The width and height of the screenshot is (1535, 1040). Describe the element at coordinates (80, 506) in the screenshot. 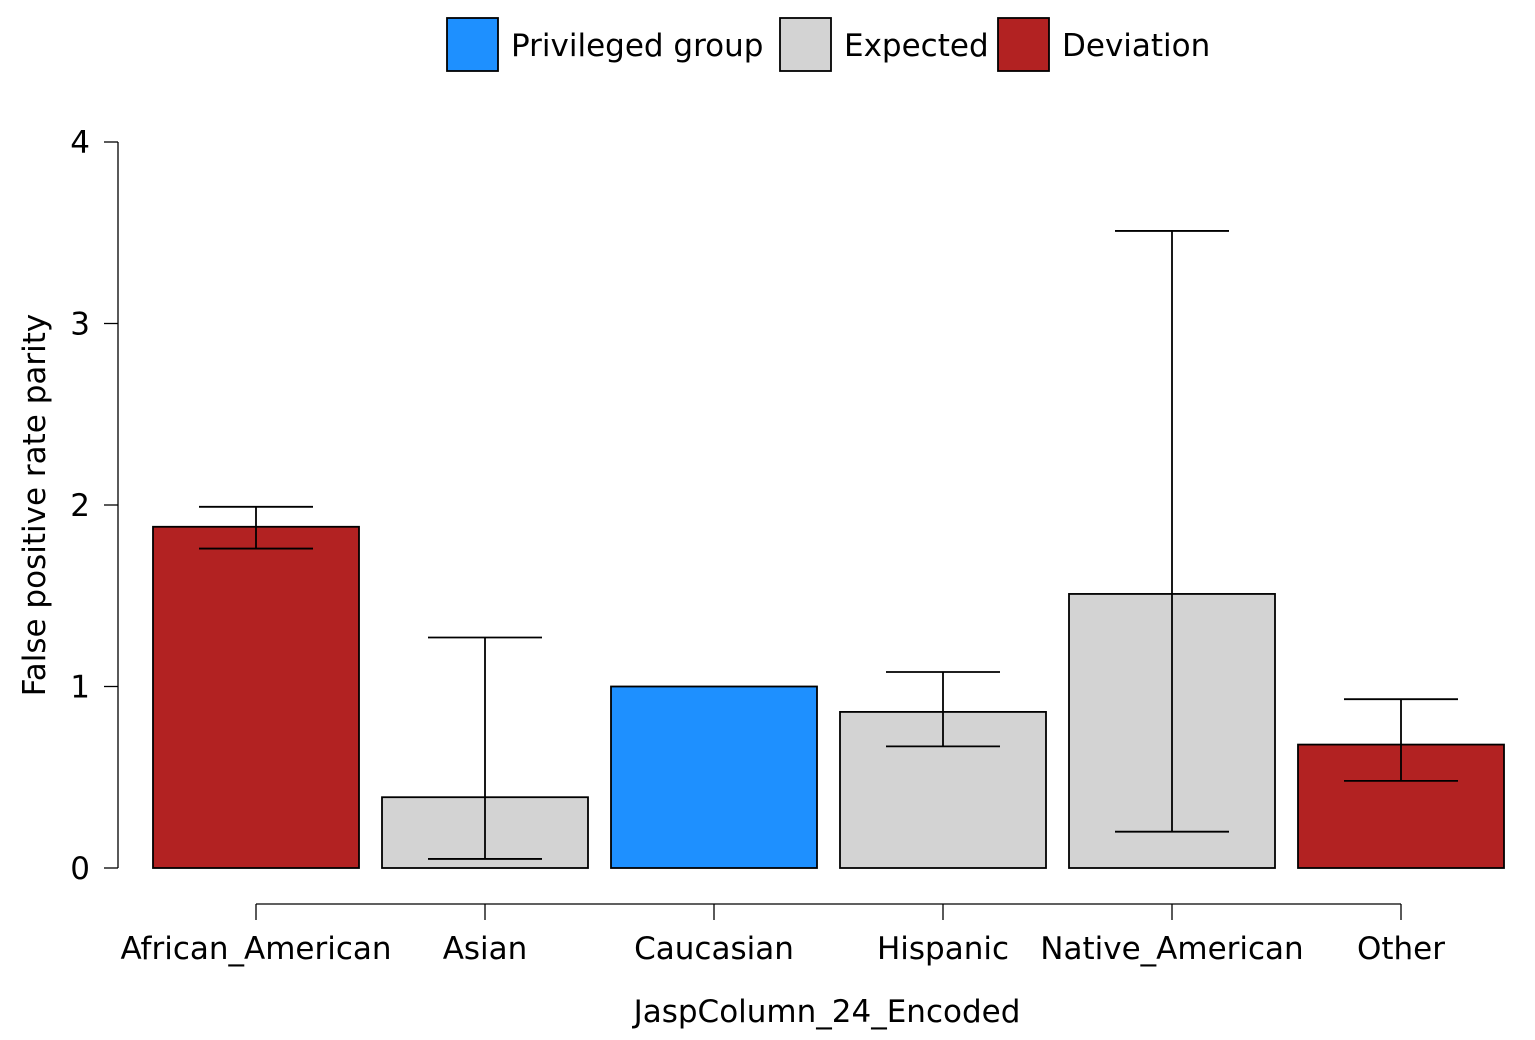

I see `y-tick-label: 2` at that location.